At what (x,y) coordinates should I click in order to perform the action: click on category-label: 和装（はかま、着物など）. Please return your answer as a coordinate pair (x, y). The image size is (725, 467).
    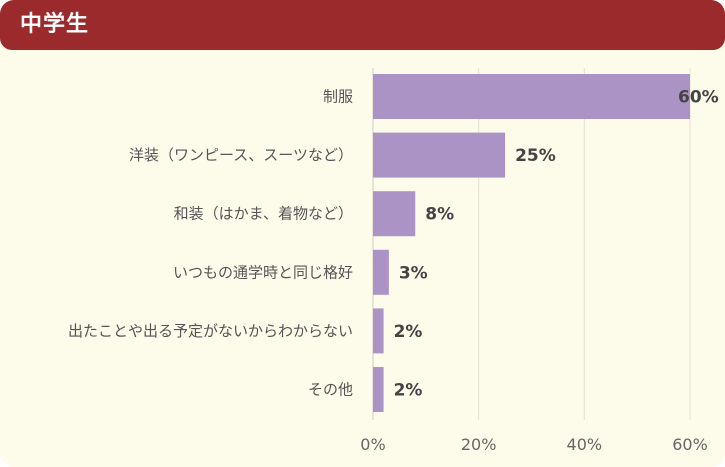
    Looking at the image, I should click on (263, 214).